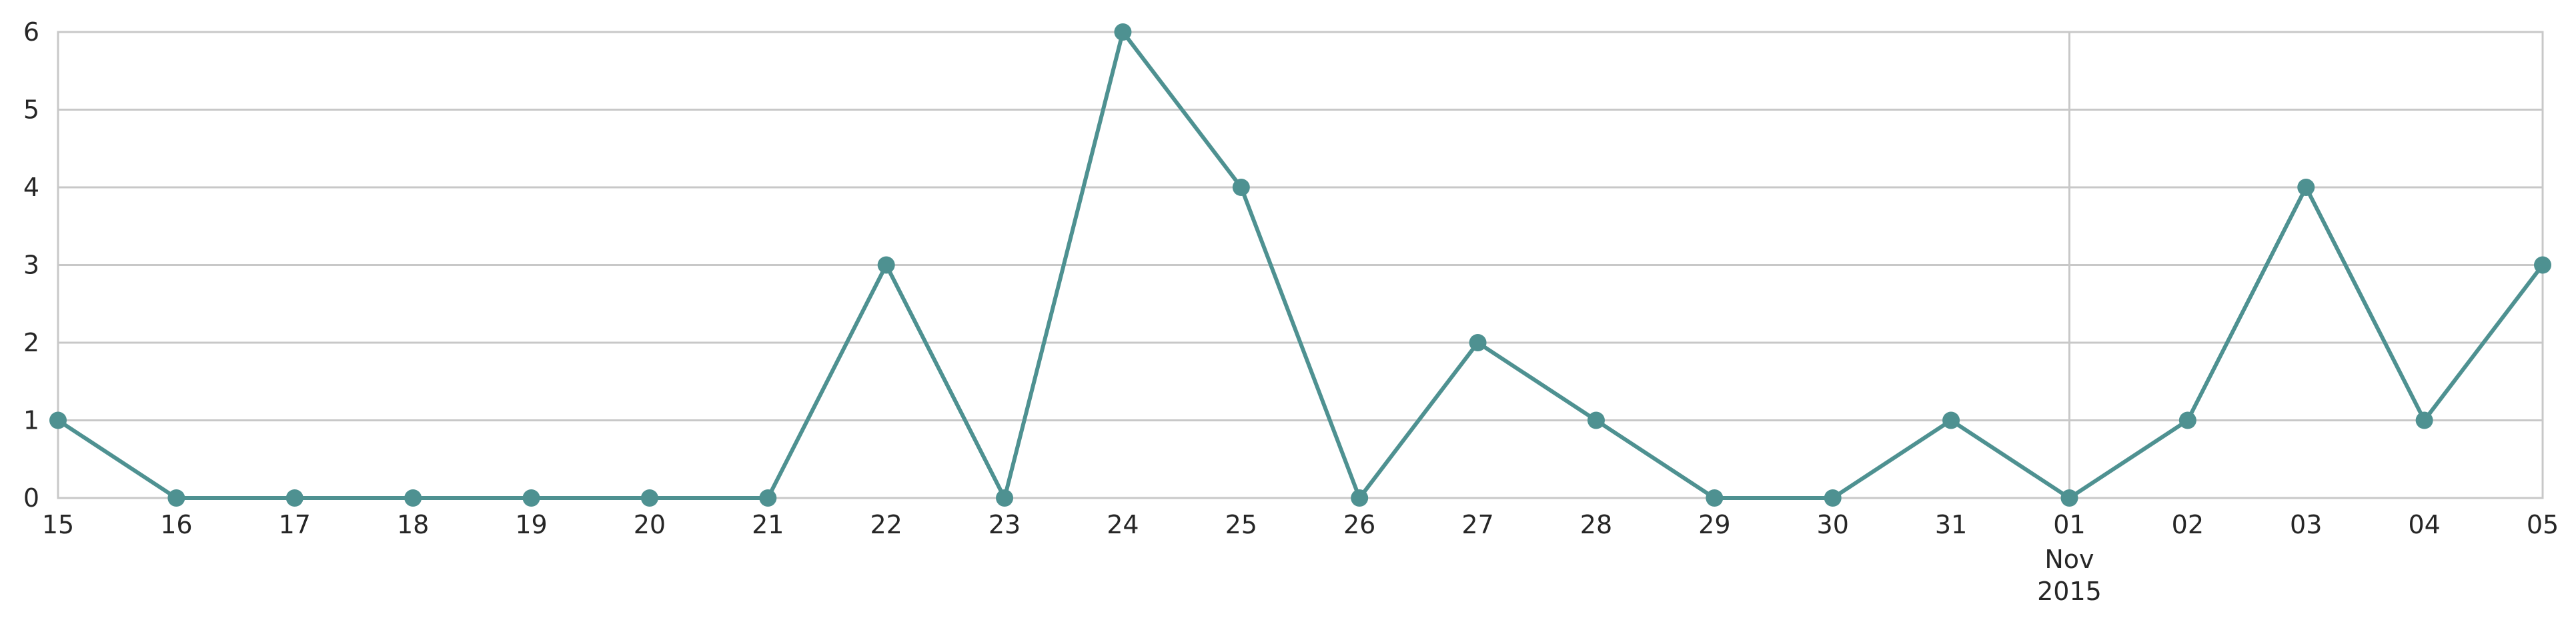 The width and height of the screenshot is (2576, 626). Describe the element at coordinates (886, 524) in the screenshot. I see `x-tick-label: 22` at that location.